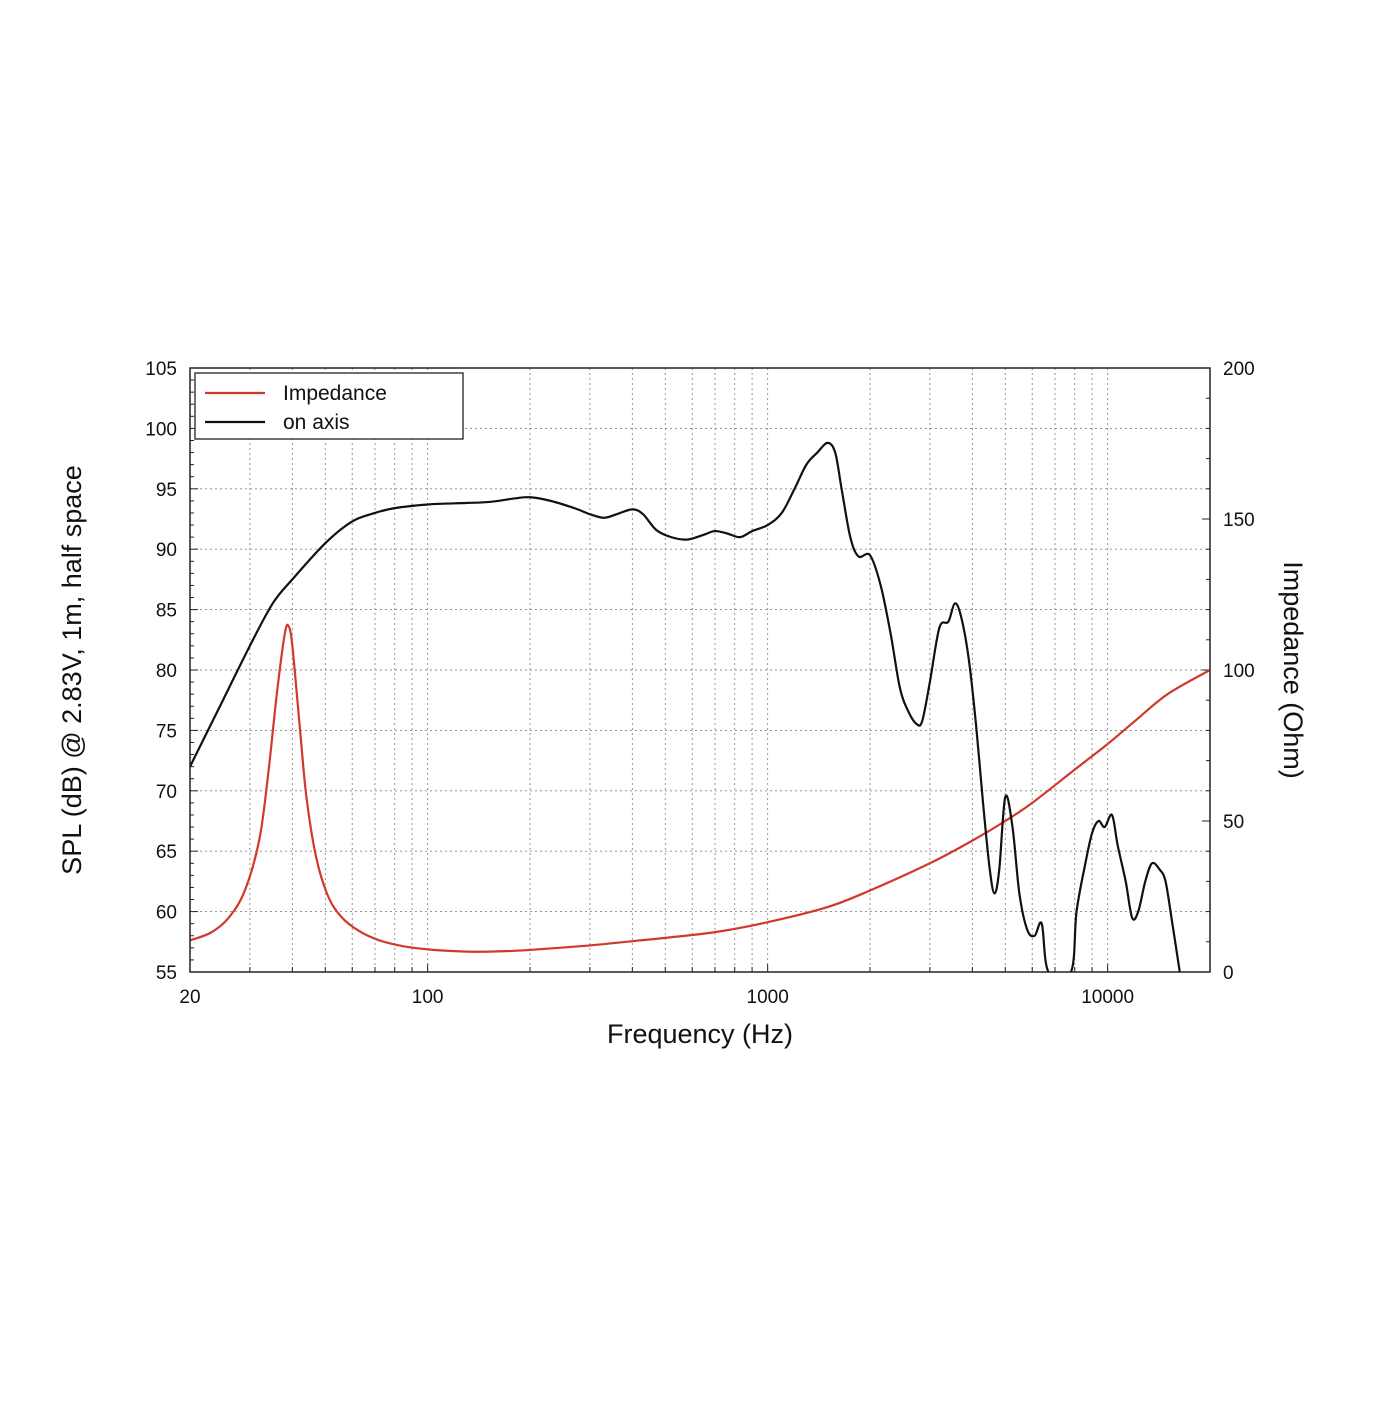 Image resolution: width=1400 pixels, height=1405 pixels. I want to click on y-axis-left-title: SPL (dB) @ 2.83V, 1m, half space, so click(72, 670).